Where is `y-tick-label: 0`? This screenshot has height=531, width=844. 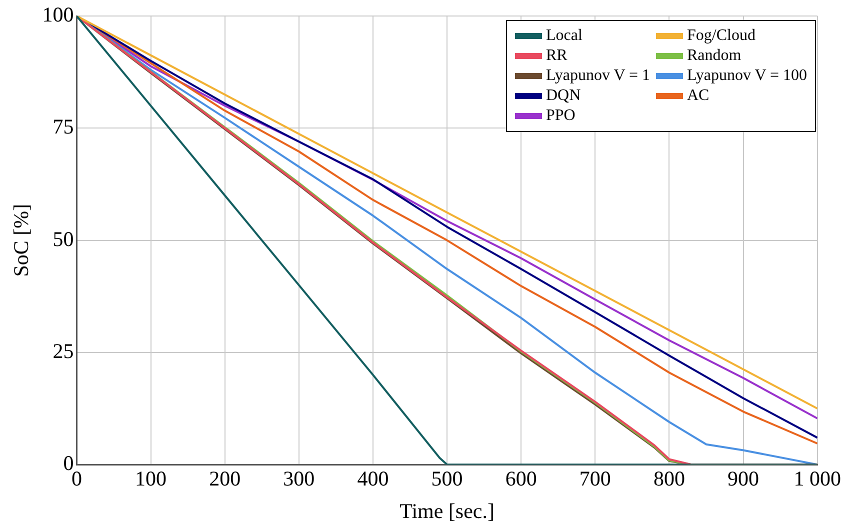
y-tick-label: 0 is located at coordinates (68, 463).